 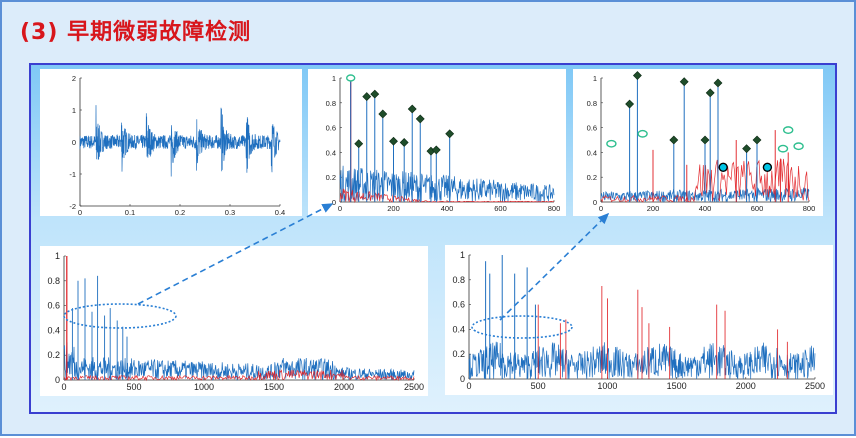 I want to click on highlight-ellipse-left, so click(x=120, y=316).